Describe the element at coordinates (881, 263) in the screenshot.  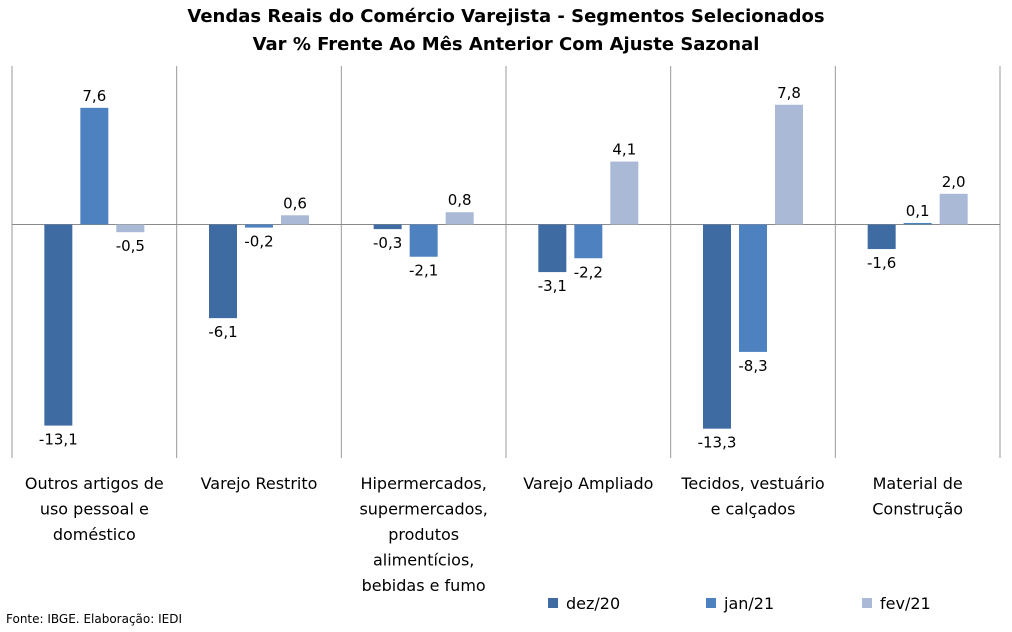
I see `data-label: -1,6` at that location.